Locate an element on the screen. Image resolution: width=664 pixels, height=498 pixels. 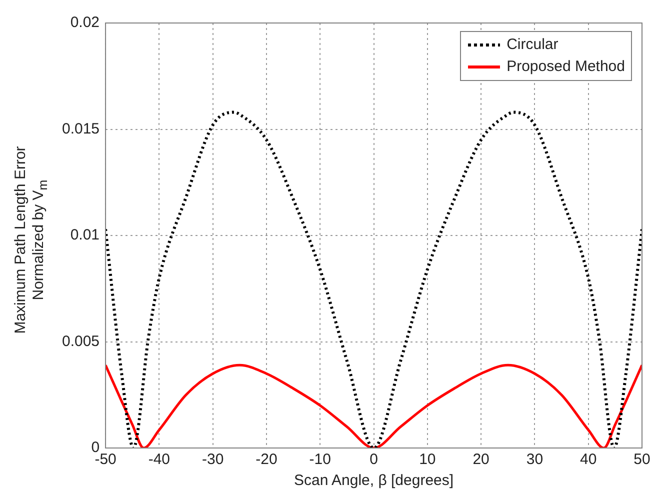
y-tick-label: 0.02 is located at coordinates (85, 23).